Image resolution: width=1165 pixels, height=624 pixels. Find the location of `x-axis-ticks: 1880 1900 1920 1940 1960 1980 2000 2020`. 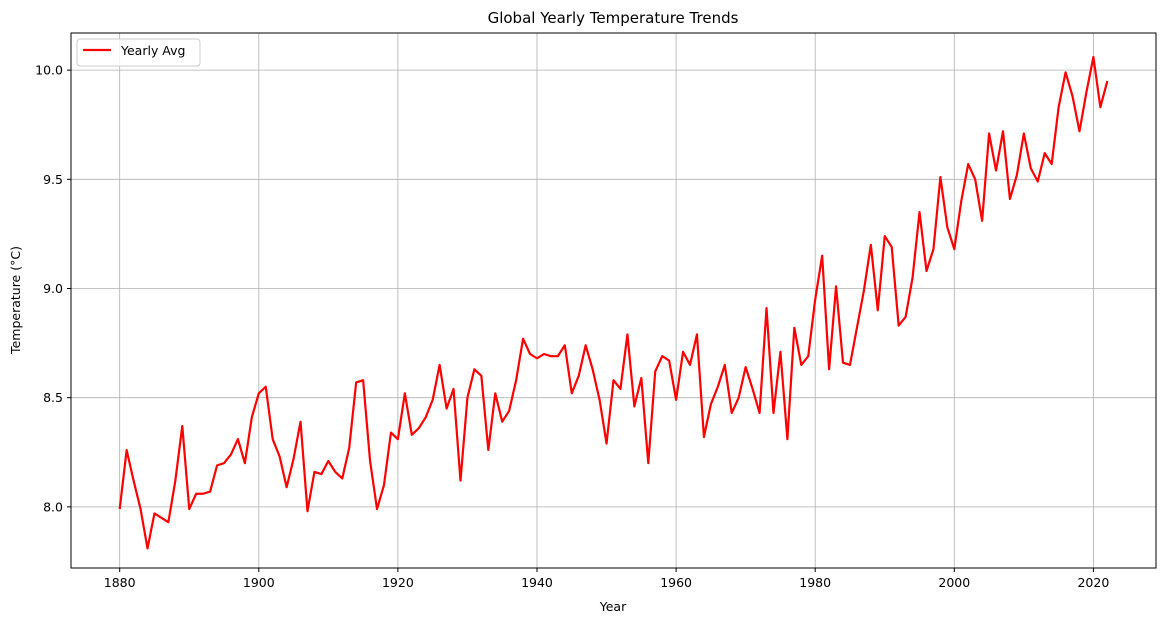

x-axis-ticks: 1880 1900 1920 1940 1960 1980 2000 2020 is located at coordinates (606, 579).